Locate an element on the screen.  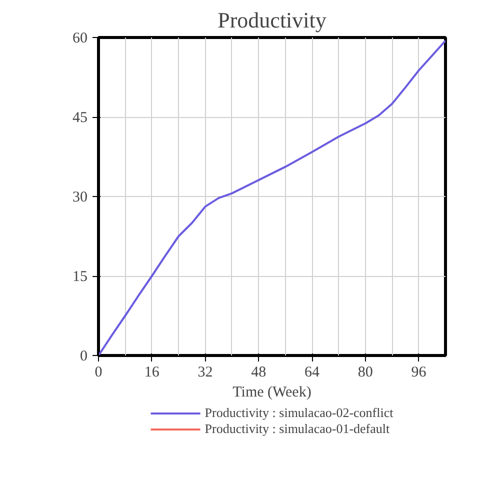
x-tick-label: 32 is located at coordinates (205, 372).